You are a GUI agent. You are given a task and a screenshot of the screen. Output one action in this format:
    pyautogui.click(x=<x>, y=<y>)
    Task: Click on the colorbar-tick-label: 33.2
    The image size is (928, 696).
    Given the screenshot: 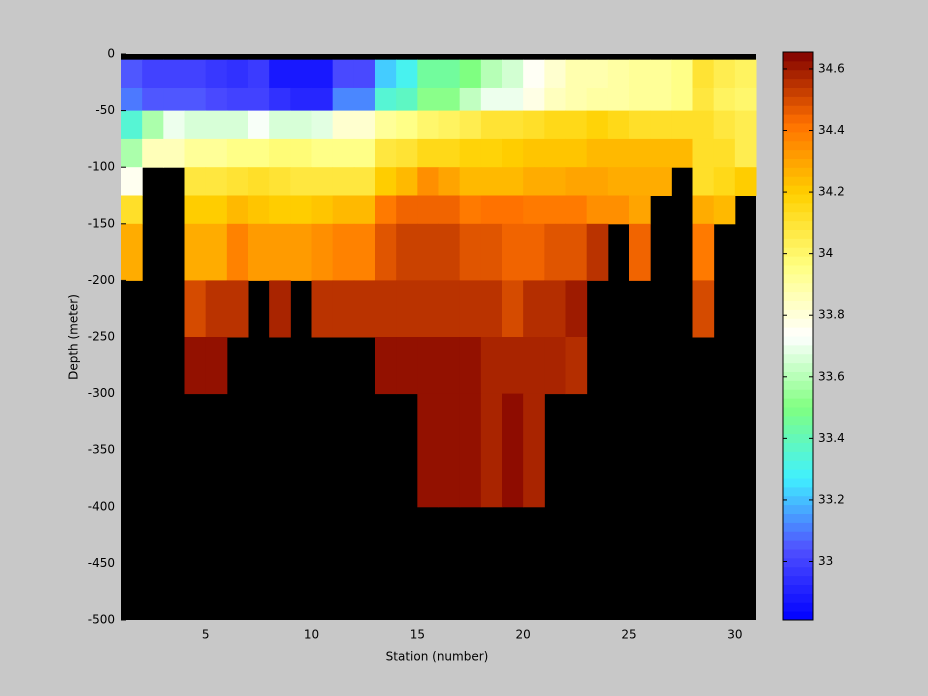 What is the action you would take?
    pyautogui.click(x=831, y=499)
    